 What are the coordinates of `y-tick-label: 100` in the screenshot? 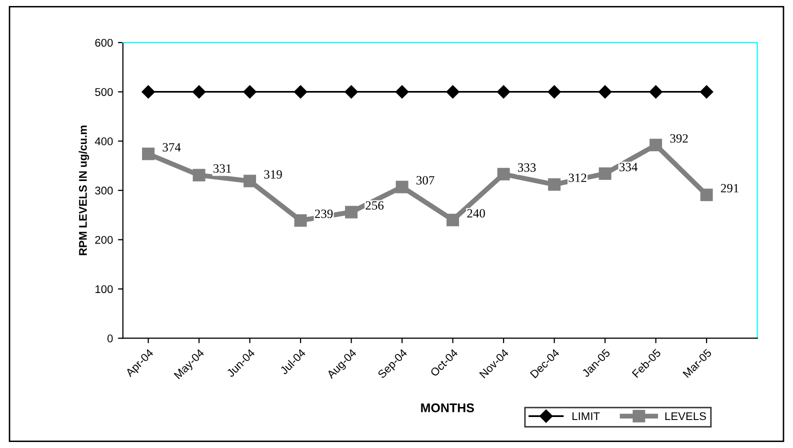 It's located at (104, 289).